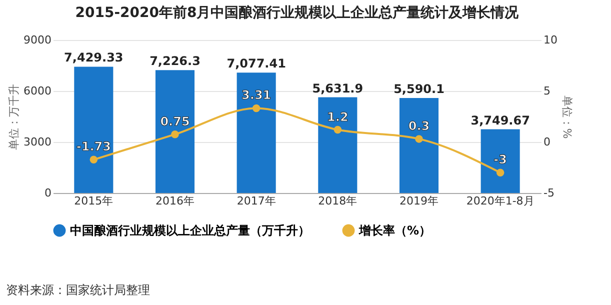 Image resolution: width=611 pixels, height=305 pixels. I want to click on chart-title: 2015-2020年前8月中国酿酒行业规模以上企业总产量统计及增长情况, so click(297, 12).